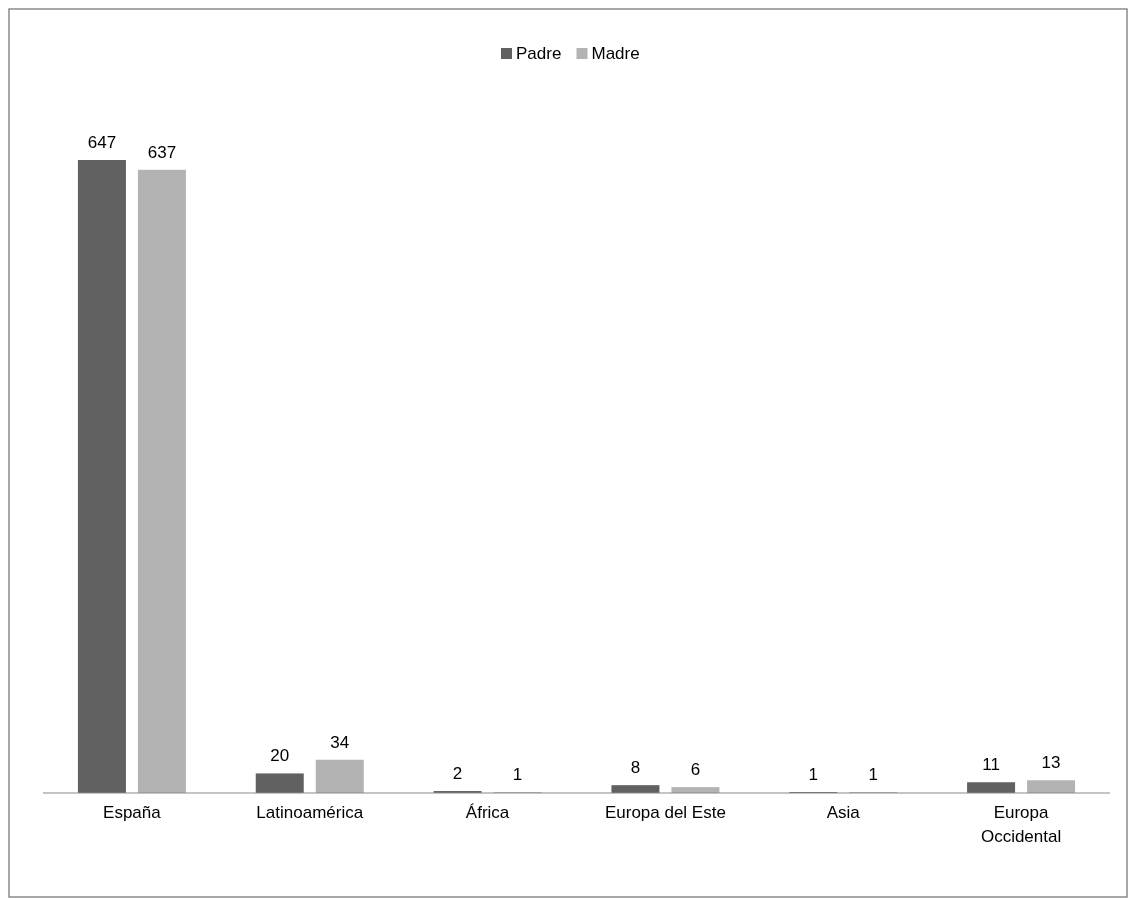 The width and height of the screenshot is (1128, 898). What do you see at coordinates (487, 812) in the screenshot?
I see `x-tick-label: África` at bounding box center [487, 812].